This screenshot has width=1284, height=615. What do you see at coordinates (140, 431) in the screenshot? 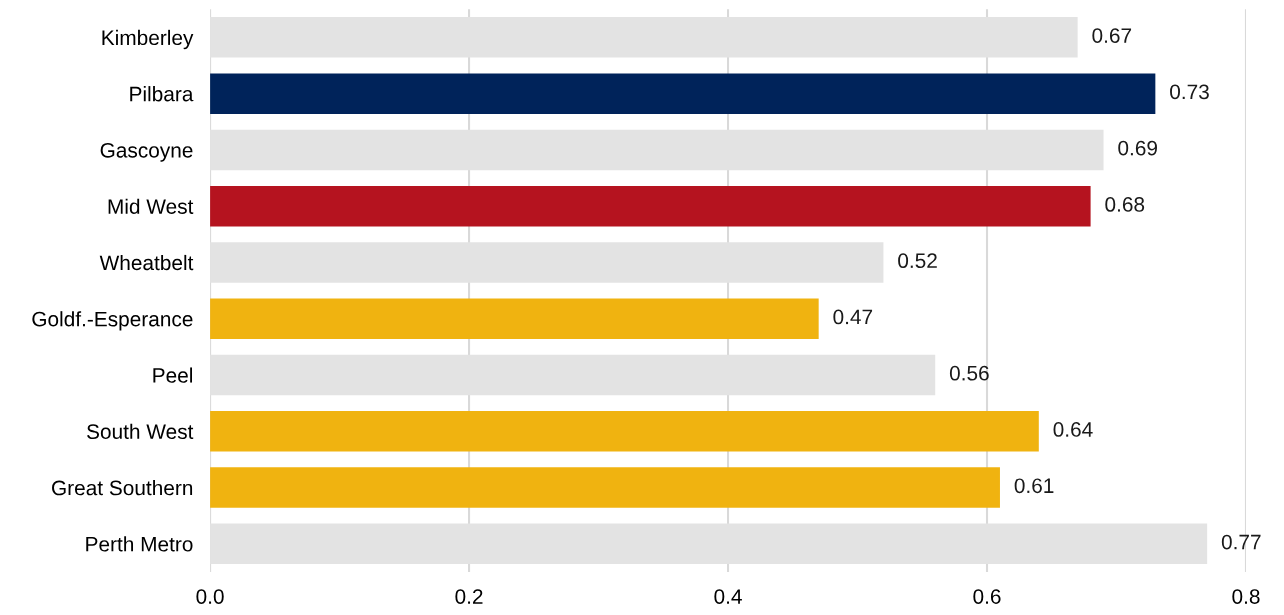
I see `y-tick-label: South West` at bounding box center [140, 431].